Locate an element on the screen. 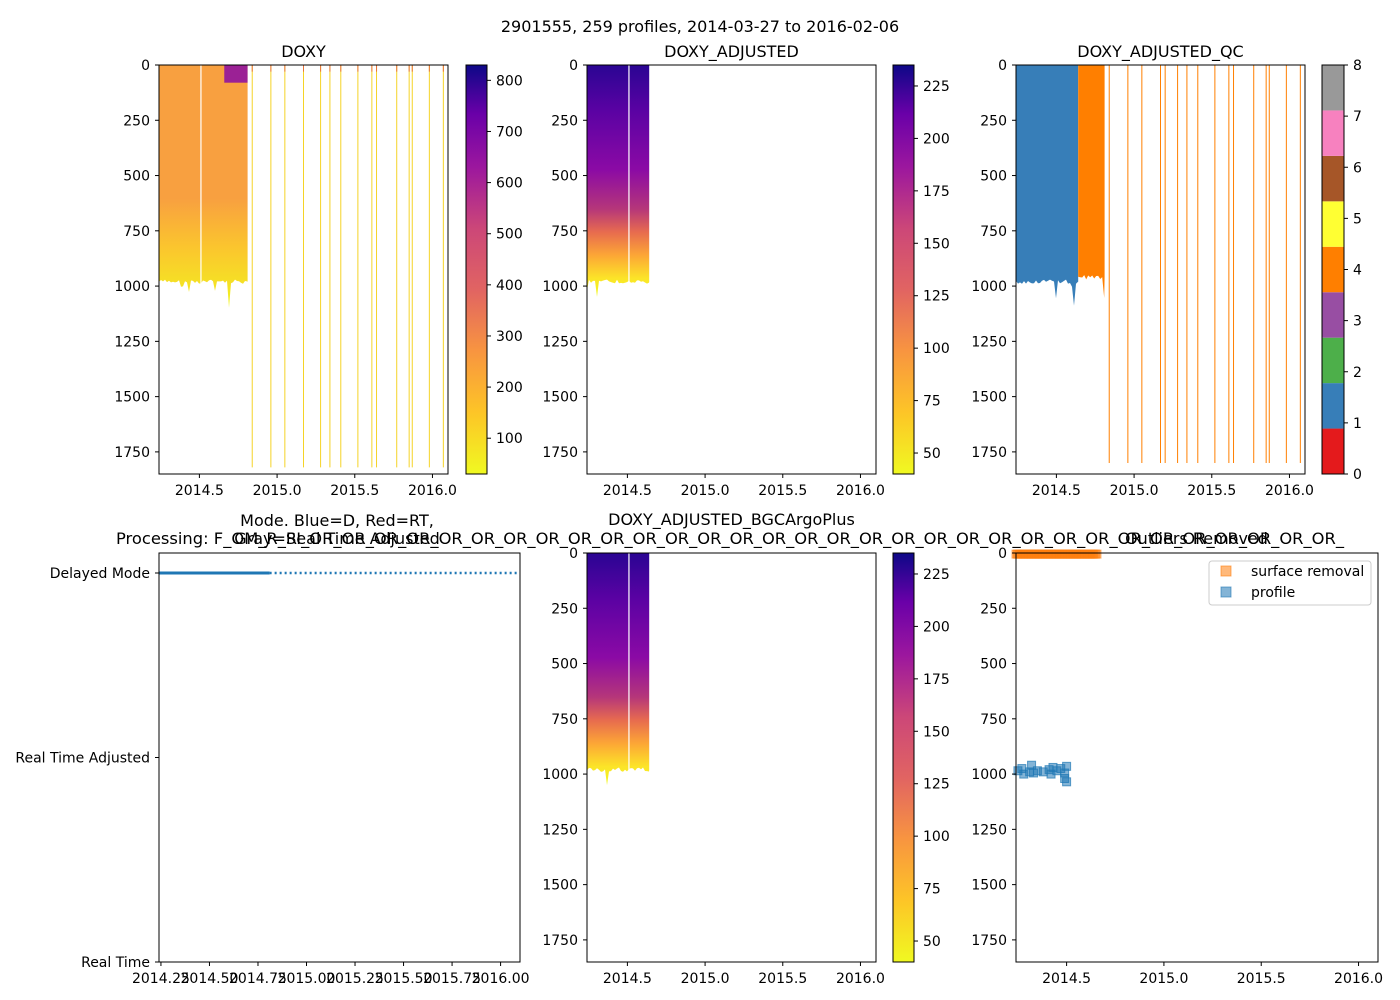 This screenshot has width=1400, height=1000. legend-marker-surface-removal is located at coordinates (1226, 571).